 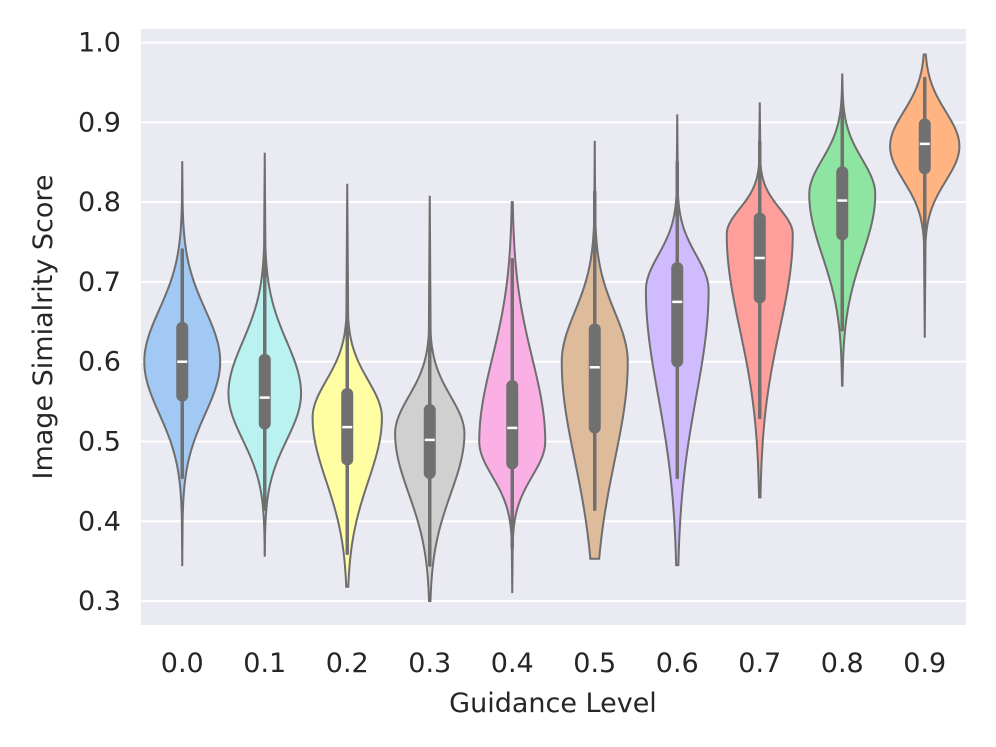 What do you see at coordinates (925, 195) in the screenshot?
I see `violin-0.9` at bounding box center [925, 195].